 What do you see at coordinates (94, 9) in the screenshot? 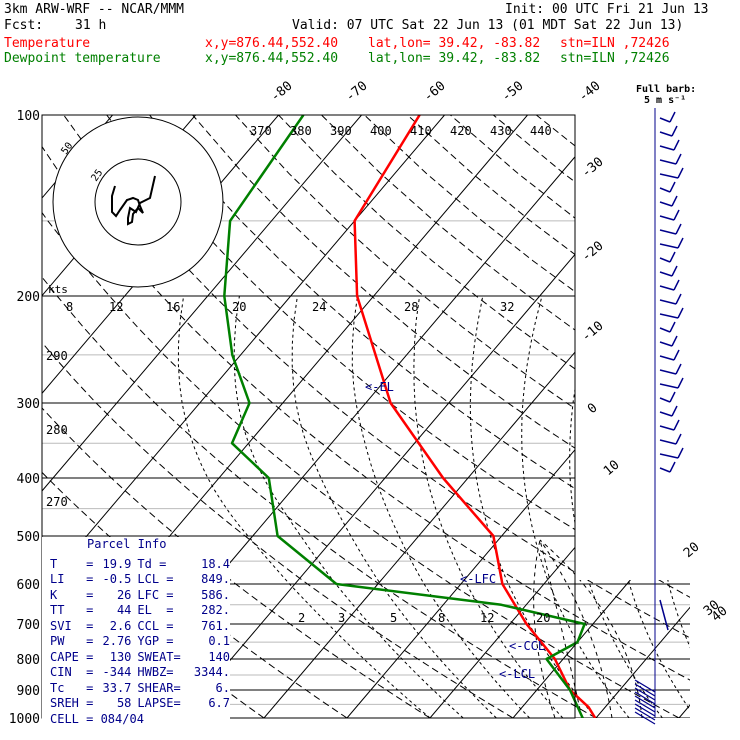
I see `model-title: 3km ARW-WRF -- NCAR/MMM` at bounding box center [94, 9].